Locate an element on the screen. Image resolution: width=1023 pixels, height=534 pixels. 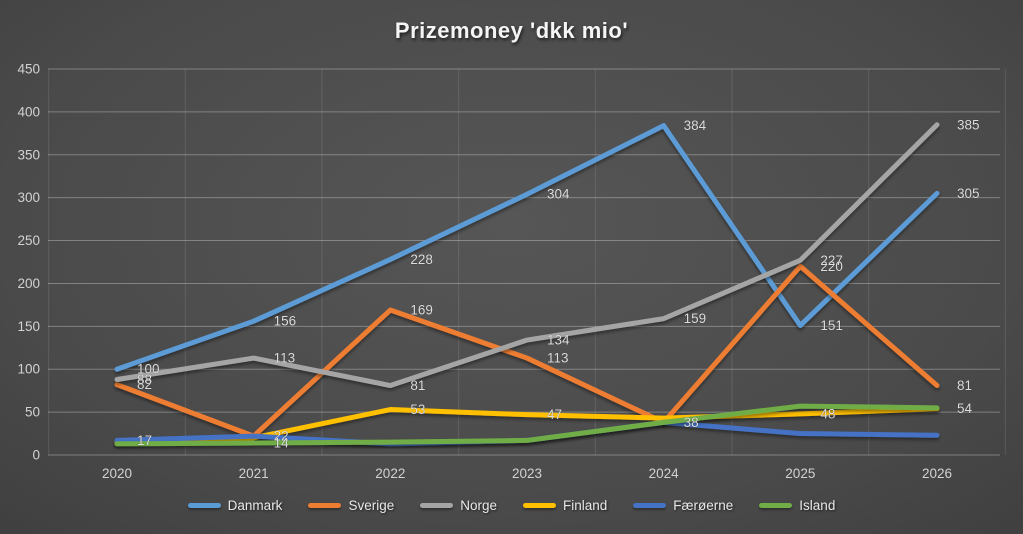
y-axis-tick-150: 150 is located at coordinates (28, 326).